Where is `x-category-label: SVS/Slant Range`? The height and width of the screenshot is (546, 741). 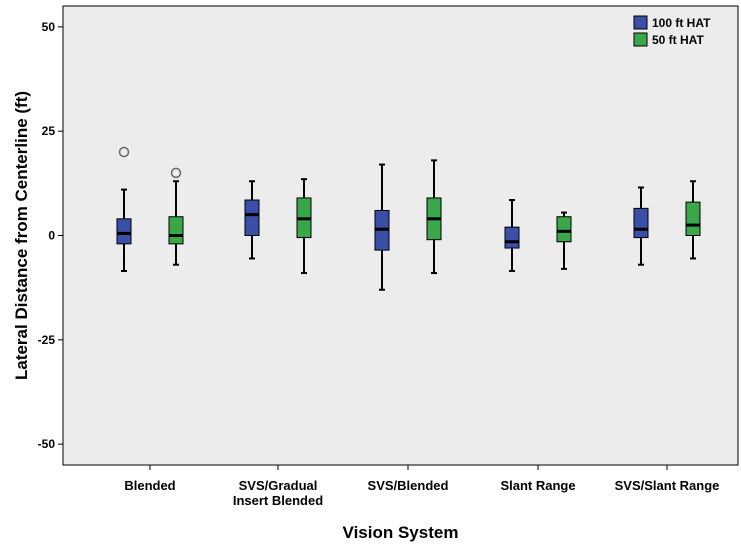 x-category-label: SVS/Slant Range is located at coordinates (667, 485).